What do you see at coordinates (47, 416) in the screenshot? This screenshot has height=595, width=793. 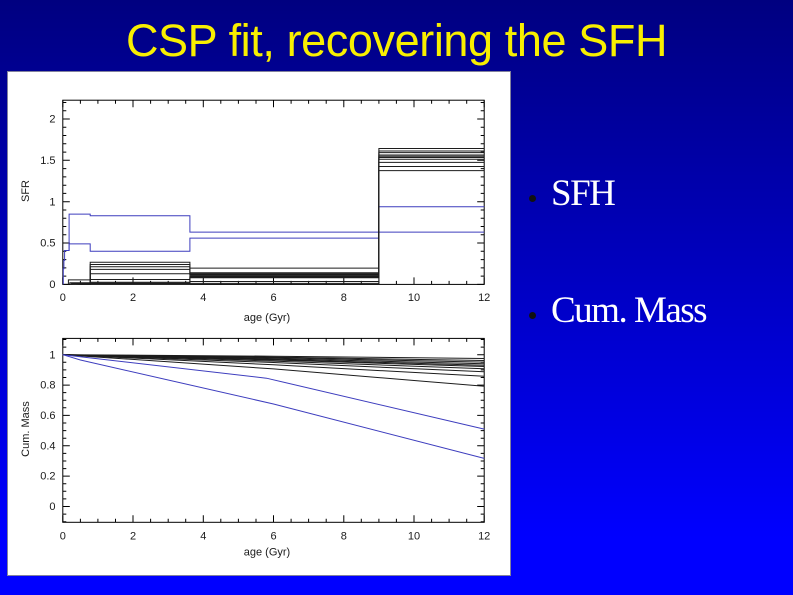 I see `svg-text: 0.6` at bounding box center [47, 416].